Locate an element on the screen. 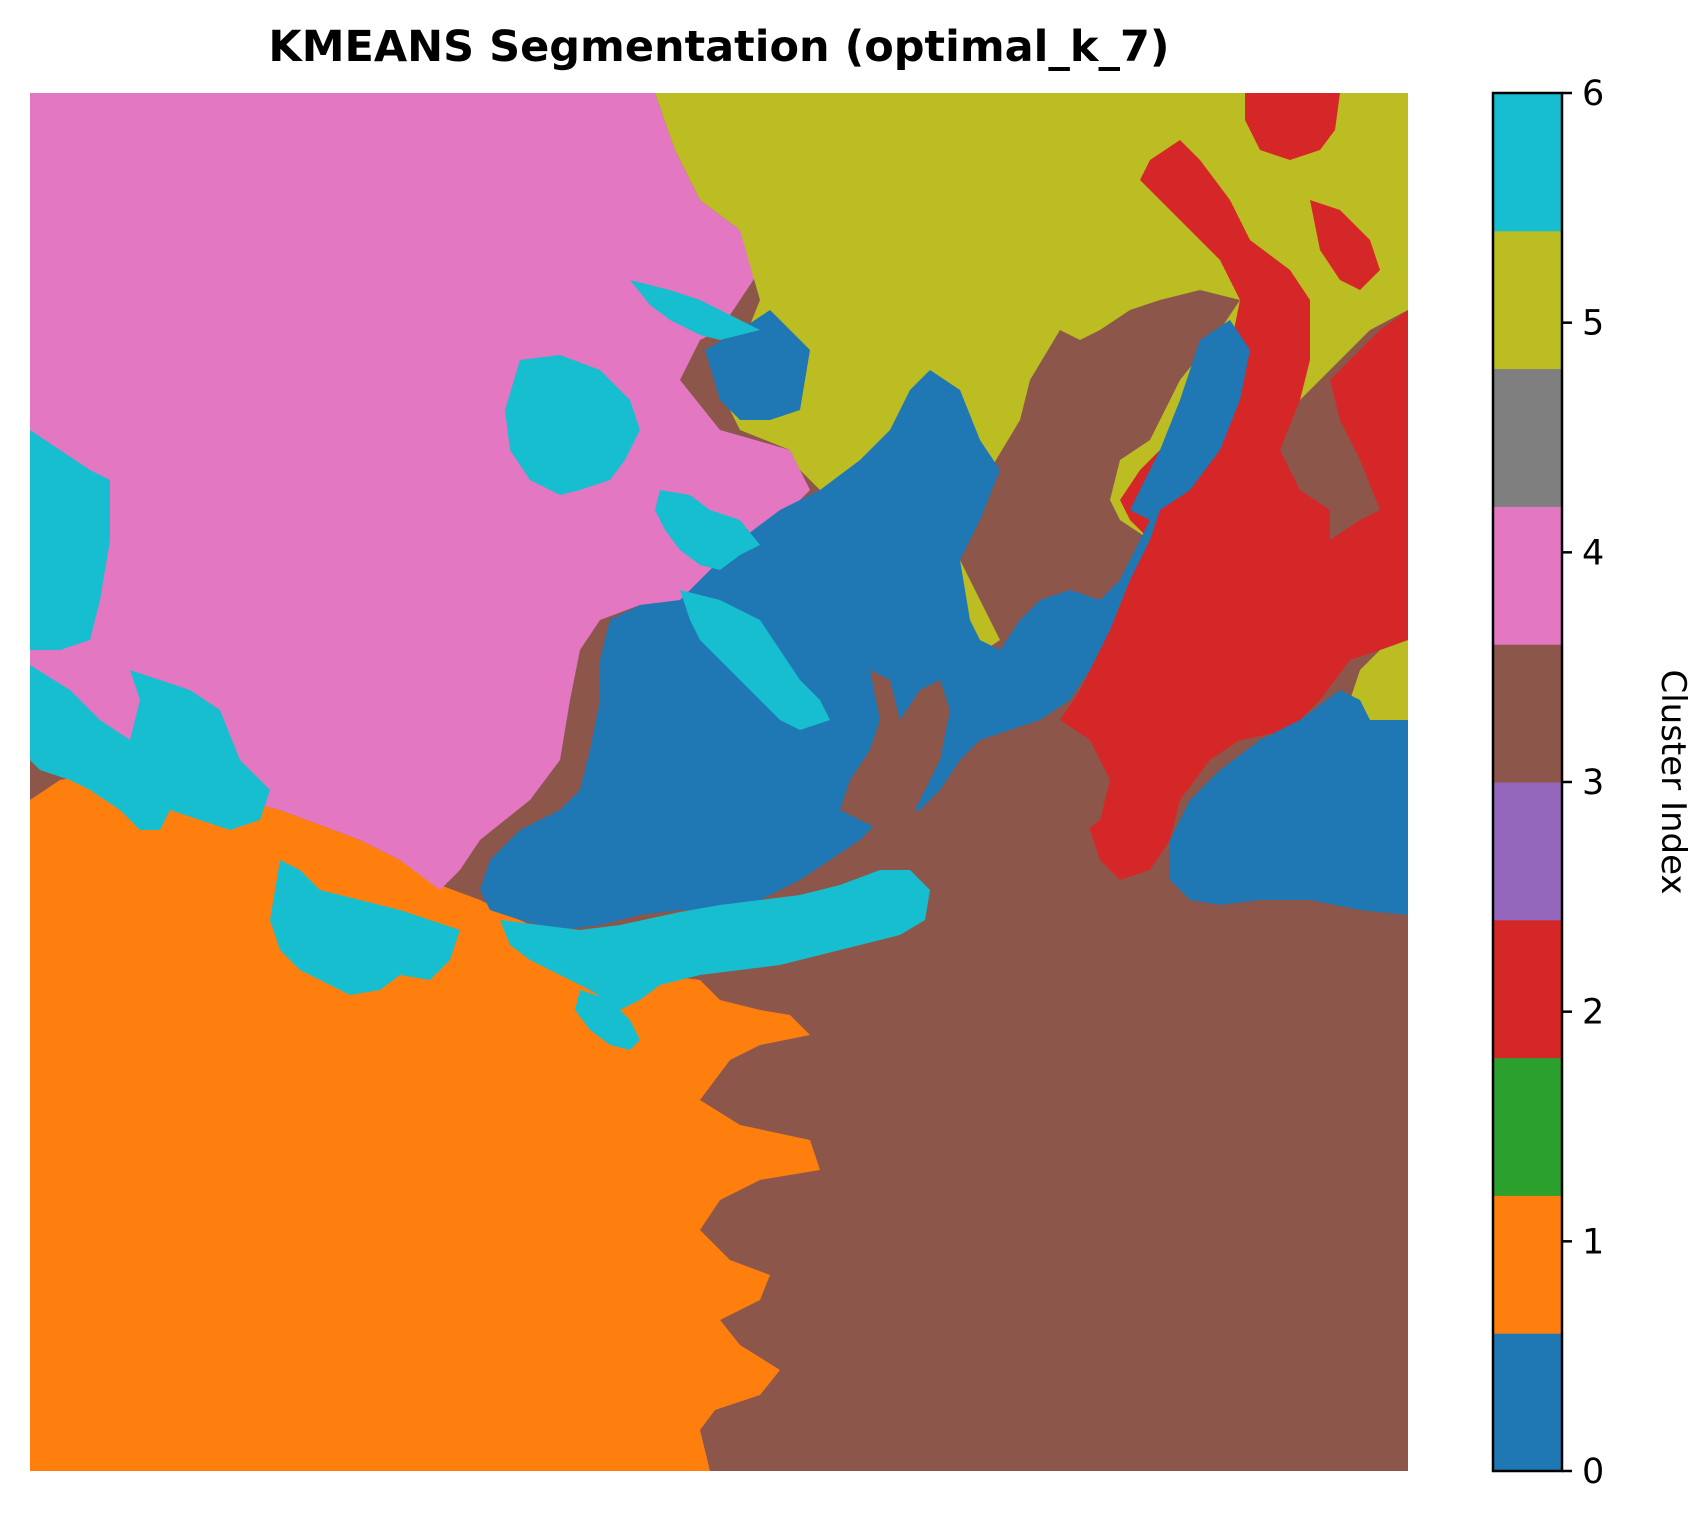 Image resolution: width=1700 pixels, height=1516 pixels. colorbar-ticks: 0 1 2 3 4 5 6 is located at coordinates (1583, 783).